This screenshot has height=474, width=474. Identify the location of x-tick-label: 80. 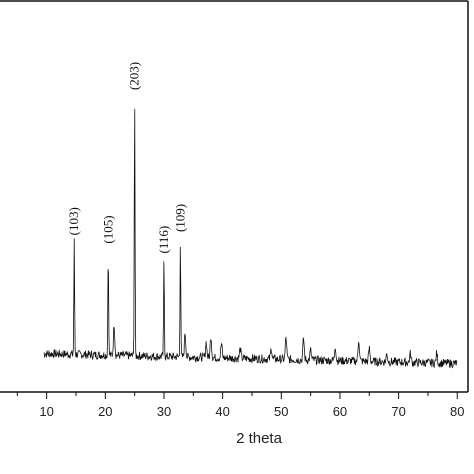
(457, 411).